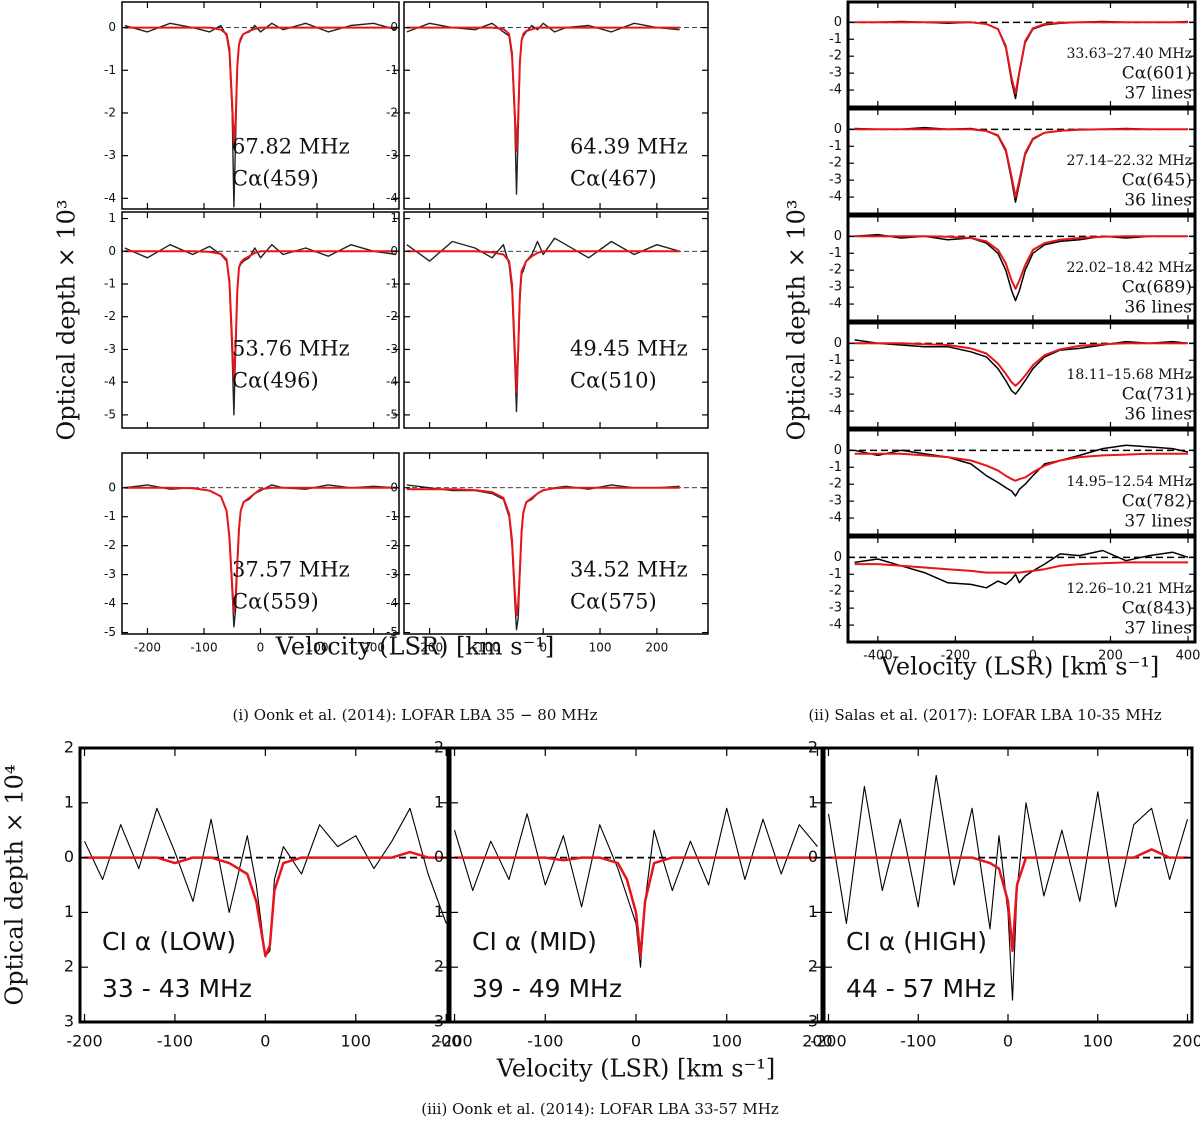 The image size is (1200, 1125). Describe the element at coordinates (1188, 656) in the screenshot. I see `x-tick-label: 400` at that location.